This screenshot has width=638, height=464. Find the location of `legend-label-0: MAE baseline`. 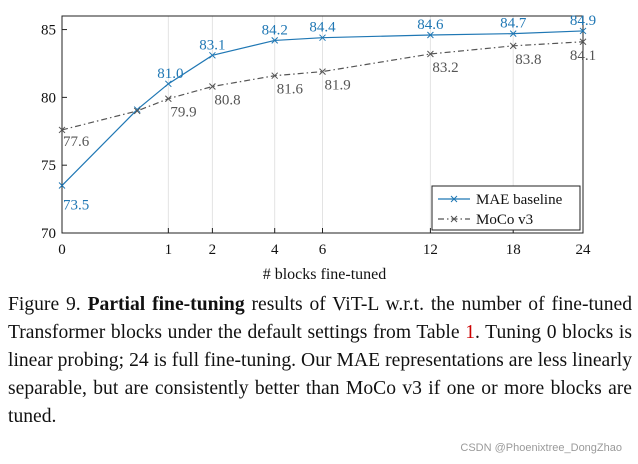

legend-label-0: MAE baseline is located at coordinates (519, 200).